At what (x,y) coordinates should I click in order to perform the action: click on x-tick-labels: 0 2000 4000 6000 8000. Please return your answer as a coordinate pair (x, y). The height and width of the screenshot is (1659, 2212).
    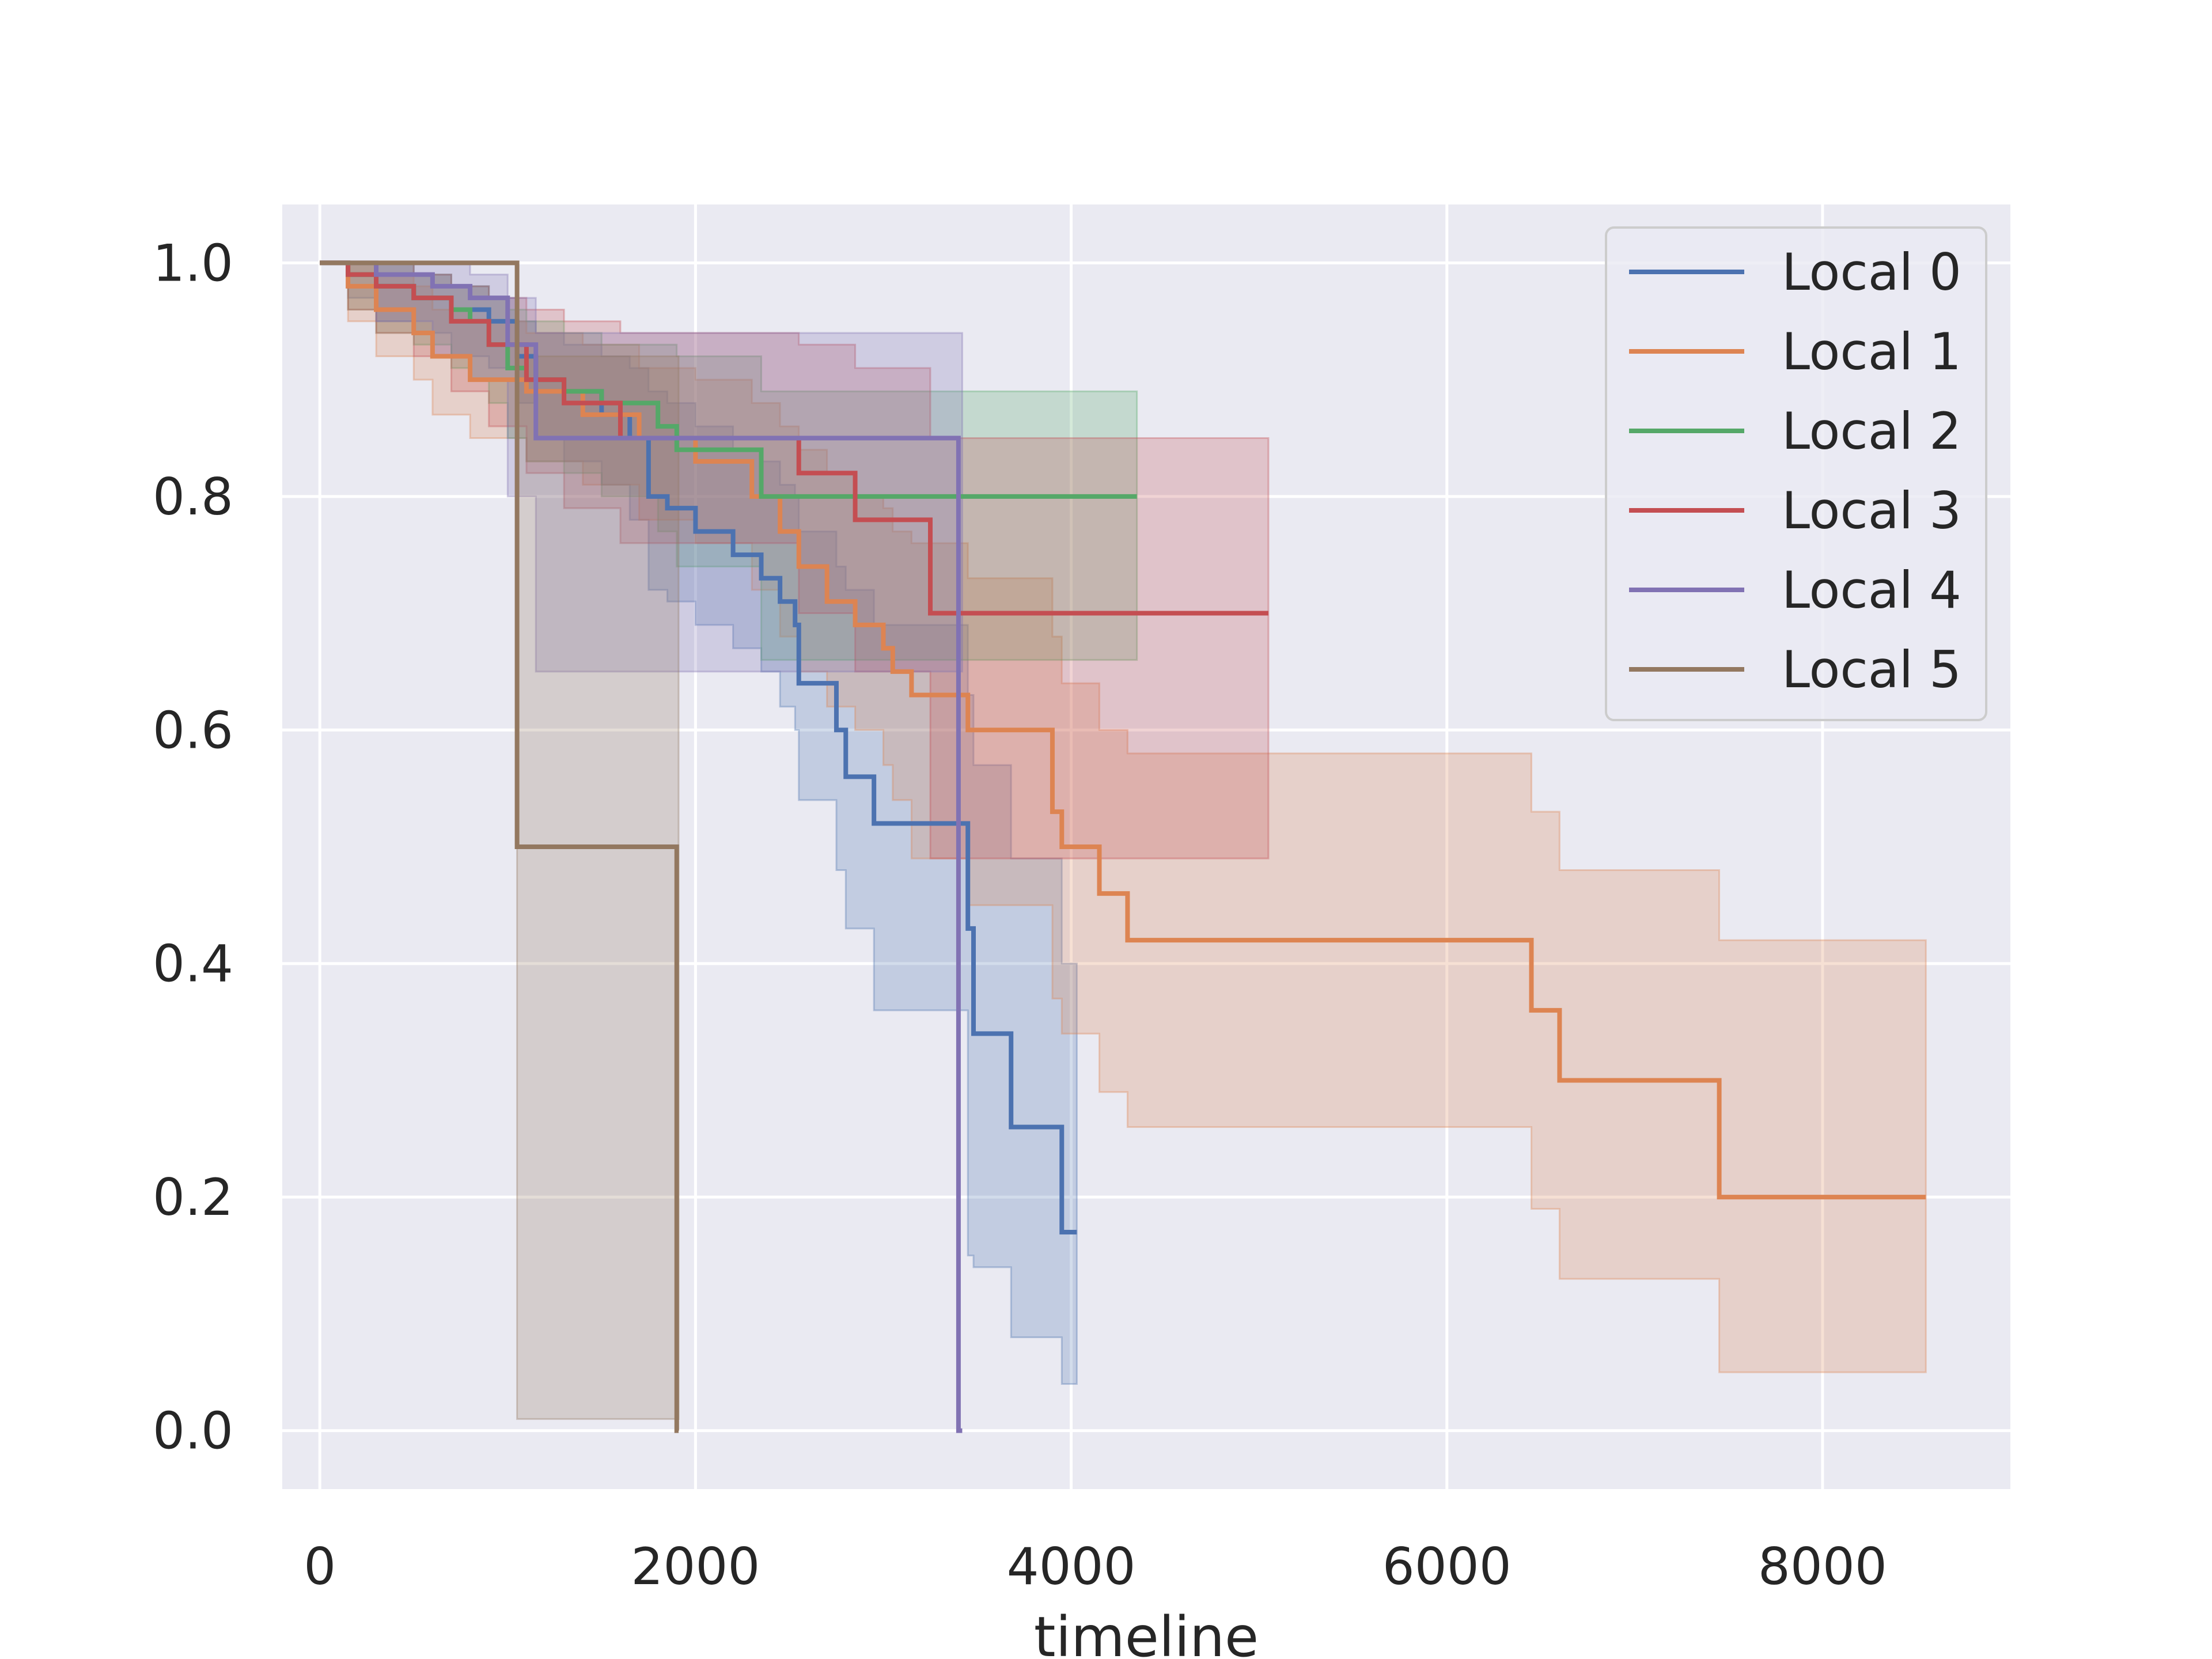
    Looking at the image, I should click on (1095, 1566).